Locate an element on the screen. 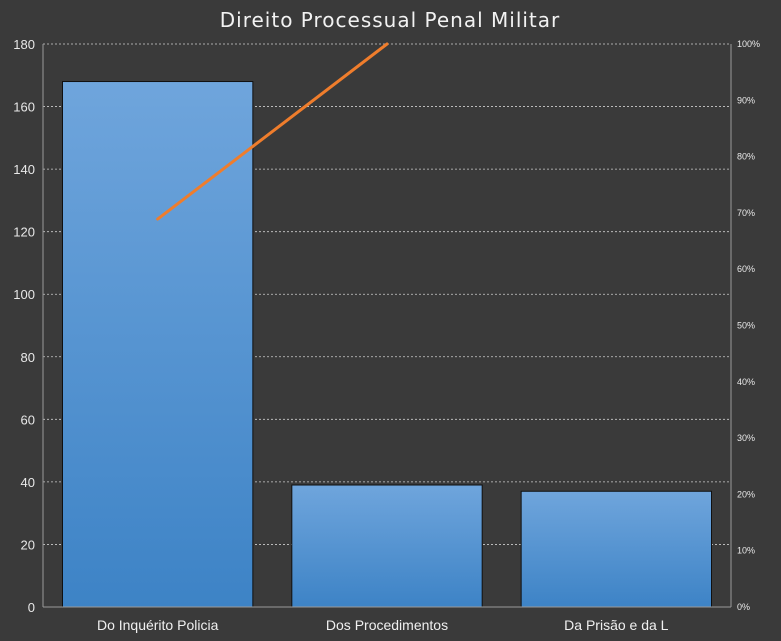 The height and width of the screenshot is (641, 781). y-tick-label: 160 is located at coordinates (24, 107).